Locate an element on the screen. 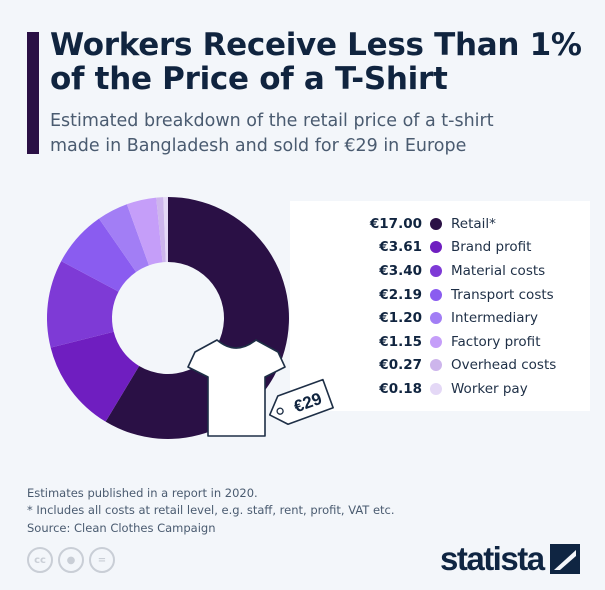 The image size is (605, 590). legend-value: €2.19 is located at coordinates (400, 294).